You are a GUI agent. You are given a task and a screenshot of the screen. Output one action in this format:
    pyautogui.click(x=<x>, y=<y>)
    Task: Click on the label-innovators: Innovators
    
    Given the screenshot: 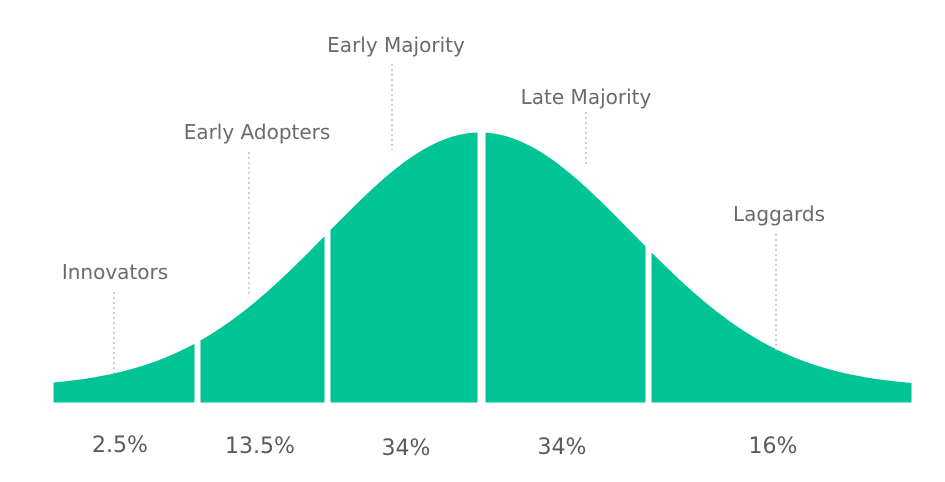 What is the action you would take?
    pyautogui.click(x=115, y=272)
    